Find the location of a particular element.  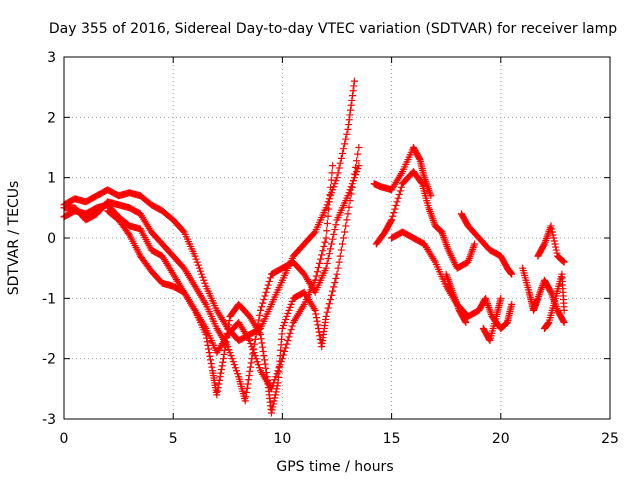

y-tick-label: 0 is located at coordinates (51, 239).